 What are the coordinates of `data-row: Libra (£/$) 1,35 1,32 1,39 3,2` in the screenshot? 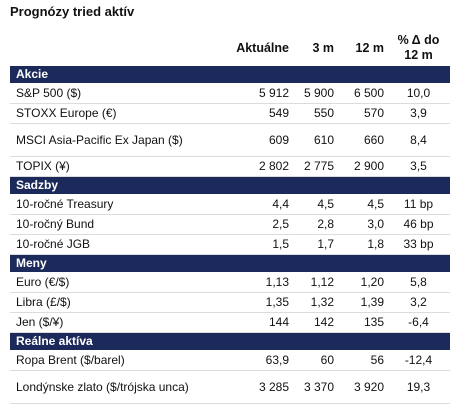 It's located at (230, 302).